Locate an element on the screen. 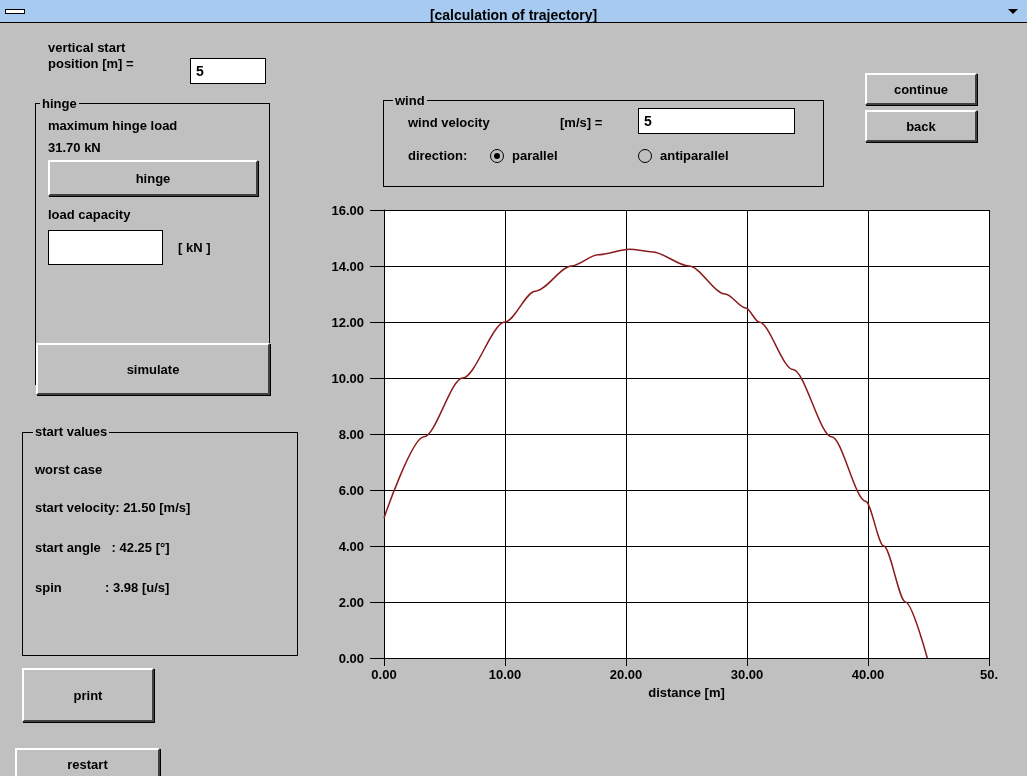 The height and width of the screenshot is (776, 1027). x-tick-label: 50. is located at coordinates (989, 674).